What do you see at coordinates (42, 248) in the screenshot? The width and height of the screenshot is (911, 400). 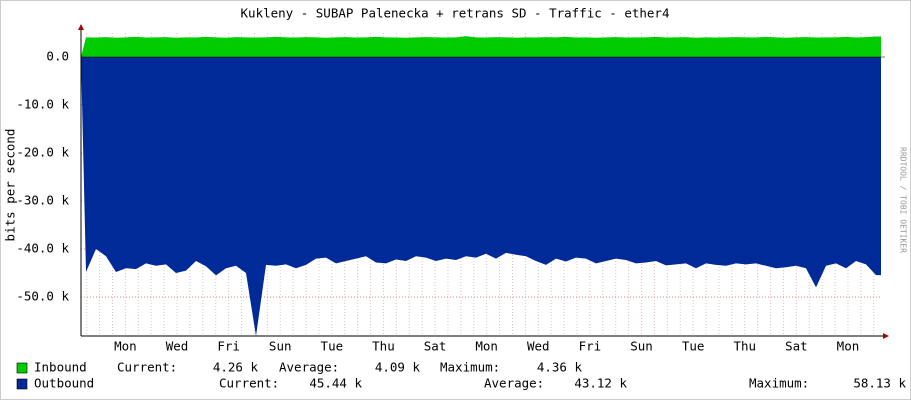 I see `y-tick-label: -40.0 k` at bounding box center [42, 248].